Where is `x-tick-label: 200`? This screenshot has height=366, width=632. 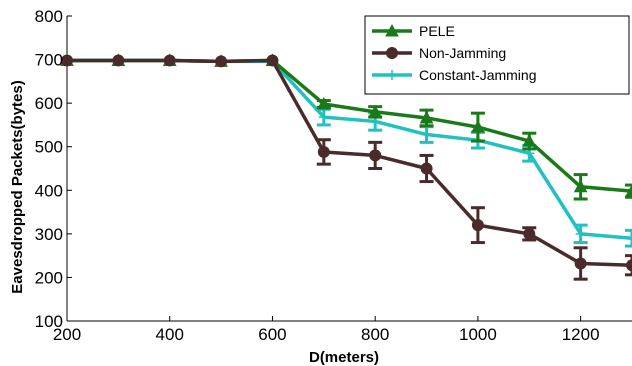 x-tick-label: 200 is located at coordinates (67, 334).